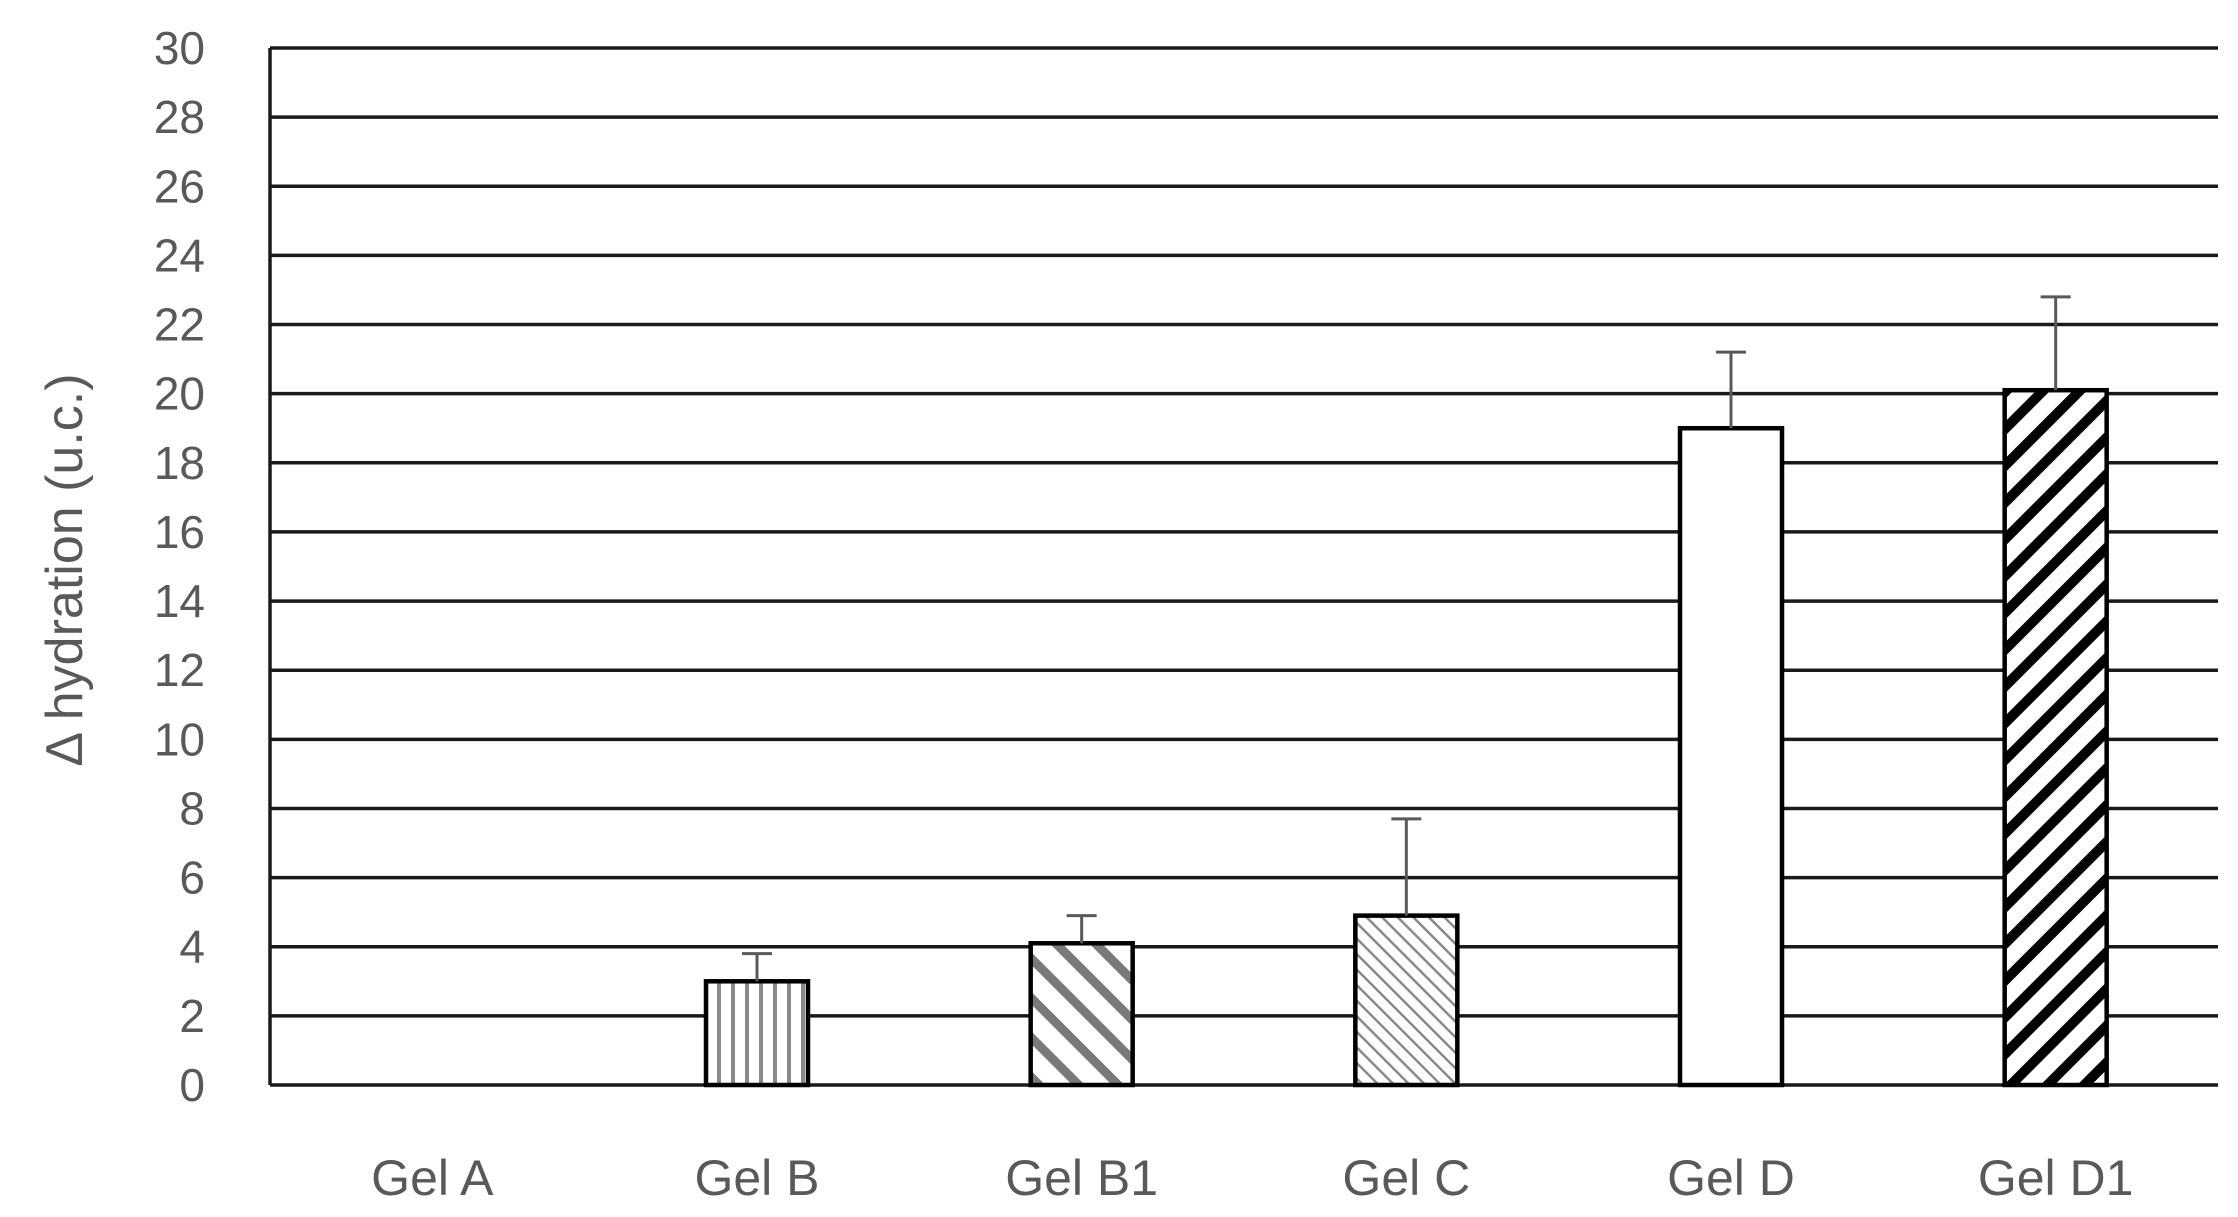  Describe the element at coordinates (192, 878) in the screenshot. I see `y-tick-label: 6` at that location.